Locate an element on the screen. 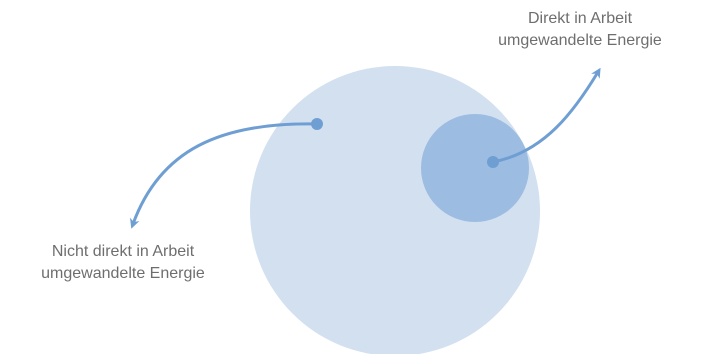 This screenshot has height=354, width=705. label-direct-line2: umgewandelte Energie is located at coordinates (580, 40).